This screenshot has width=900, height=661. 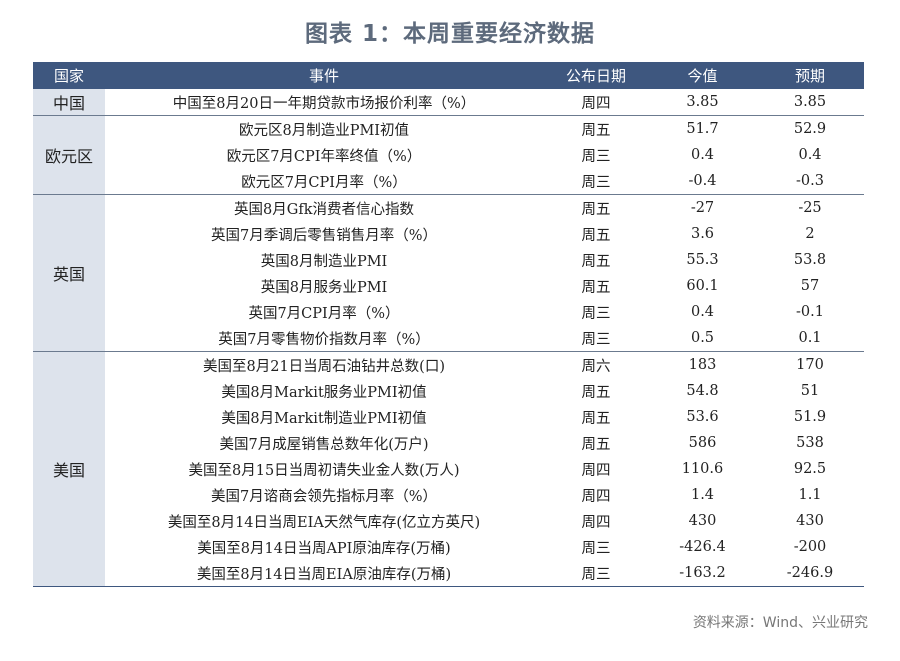 I want to click on actual-cell: 110.6, so click(x=702, y=469).